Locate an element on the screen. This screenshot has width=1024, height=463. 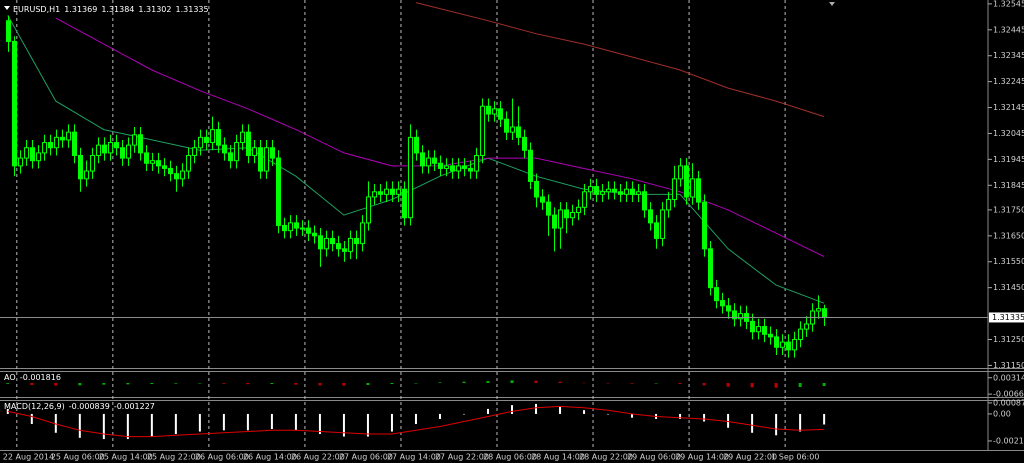
x-tick-label: 29 Aug 14:00 is located at coordinates (702, 457).